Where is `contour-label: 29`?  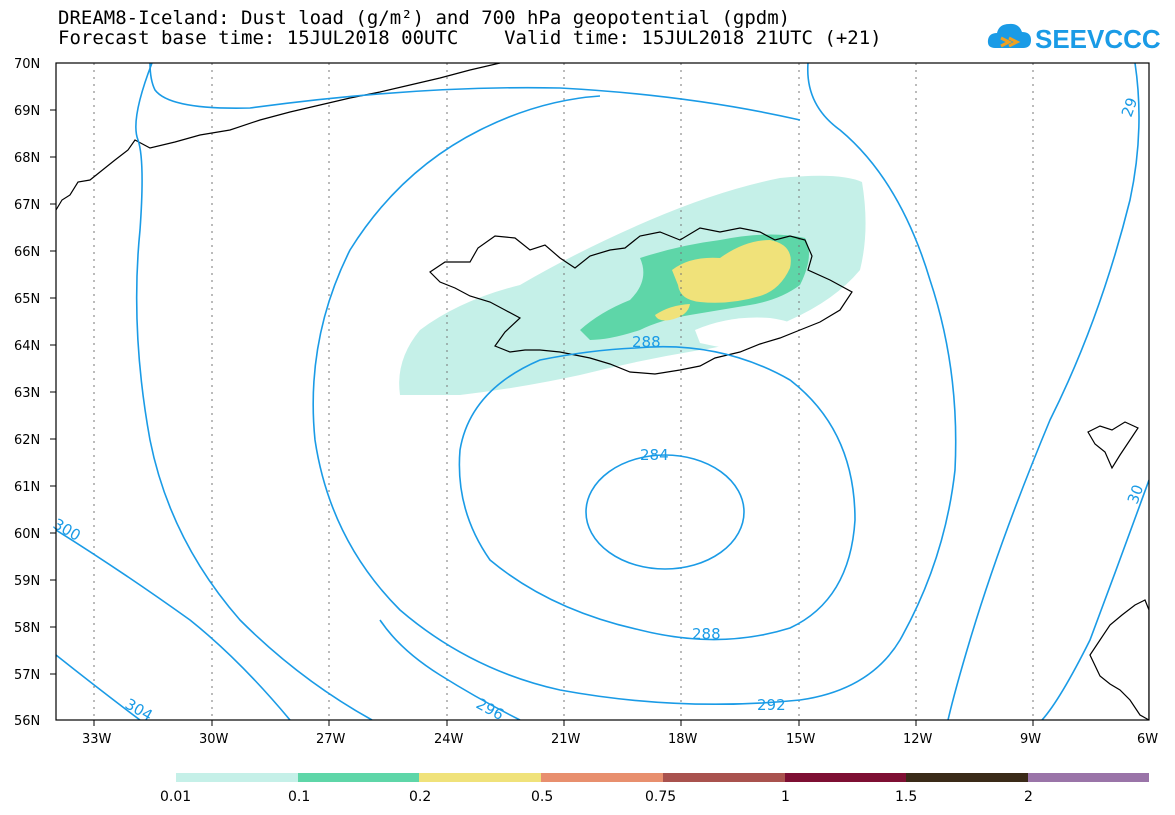
contour-label: 29 is located at coordinates (1129, 107).